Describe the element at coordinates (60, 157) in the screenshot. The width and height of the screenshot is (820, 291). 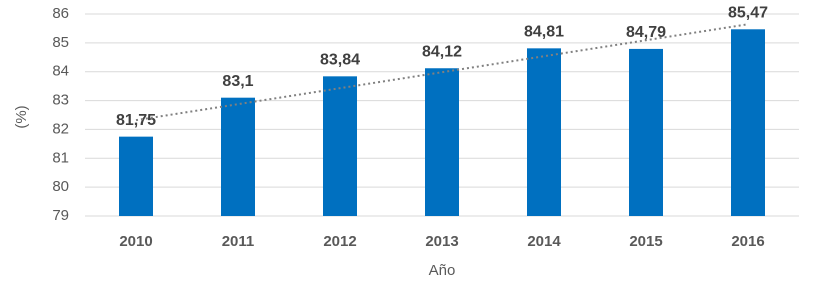
I see `y-tick-label: 81` at that location.